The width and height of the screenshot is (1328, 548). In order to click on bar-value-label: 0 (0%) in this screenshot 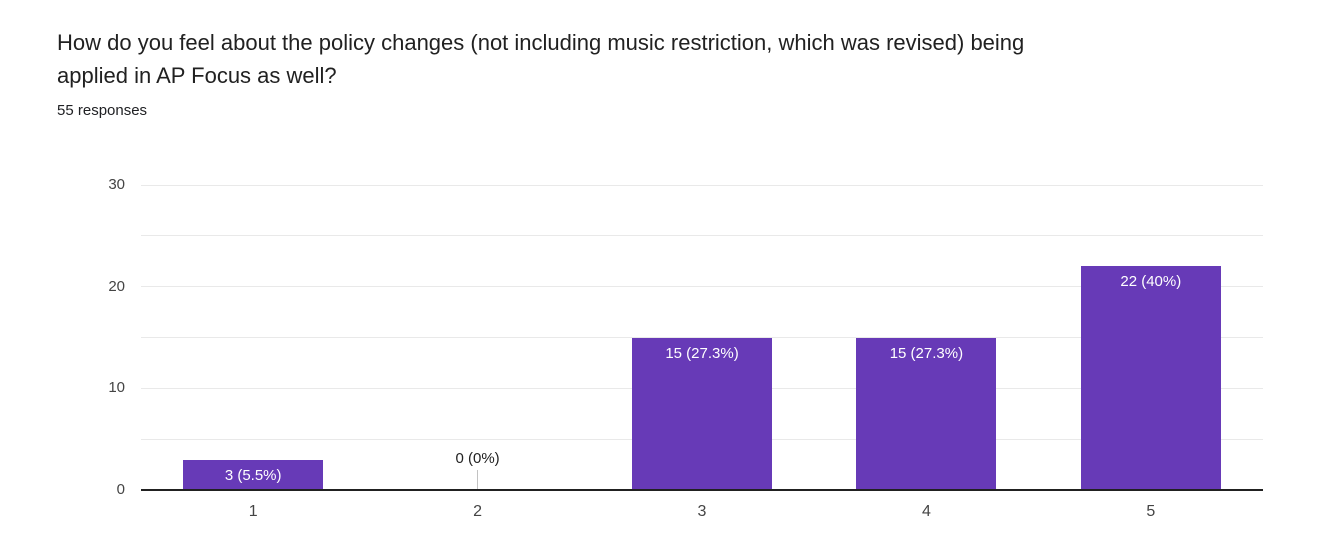, I will do `click(477, 458)`.